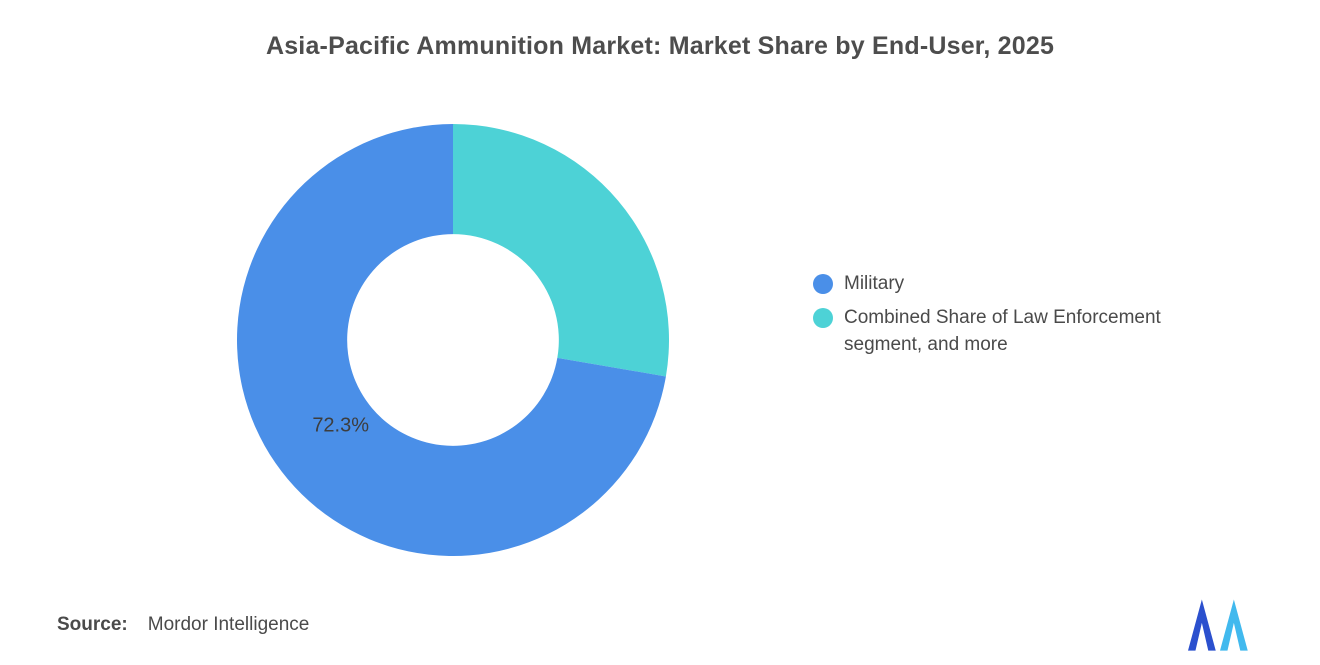 The width and height of the screenshot is (1320, 665). I want to click on mordor-intelligence-logo-icon, so click(1218, 625).